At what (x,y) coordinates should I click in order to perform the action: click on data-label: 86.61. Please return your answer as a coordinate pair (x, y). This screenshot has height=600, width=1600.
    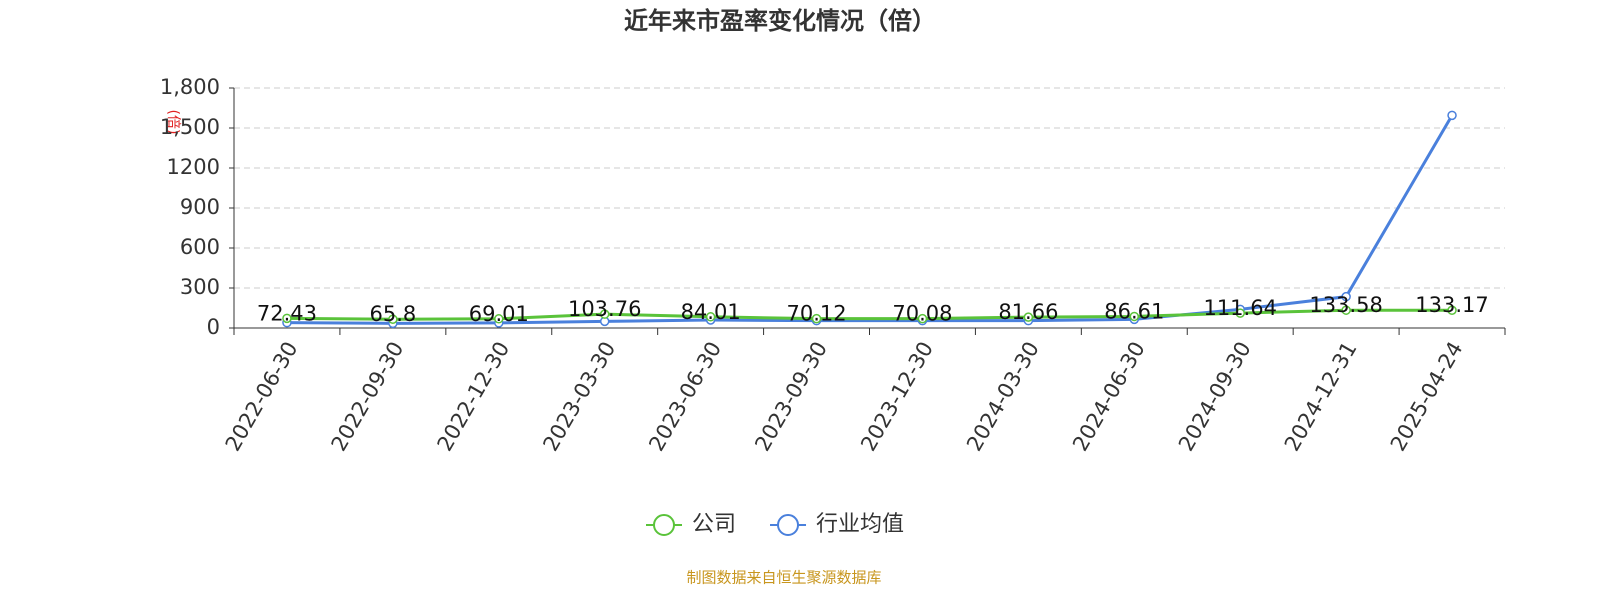
    Looking at the image, I should click on (1134, 311).